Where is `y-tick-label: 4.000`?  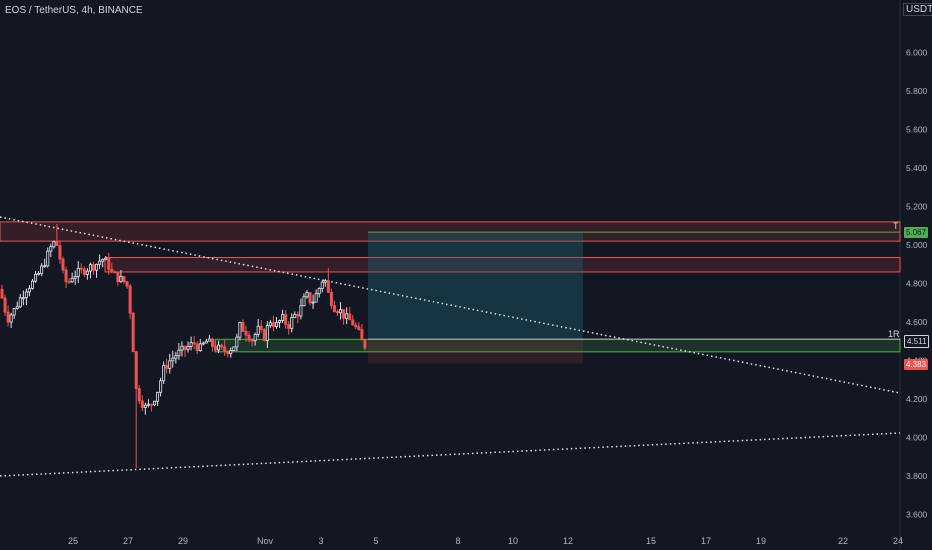
y-tick-label: 4.000 is located at coordinates (917, 438).